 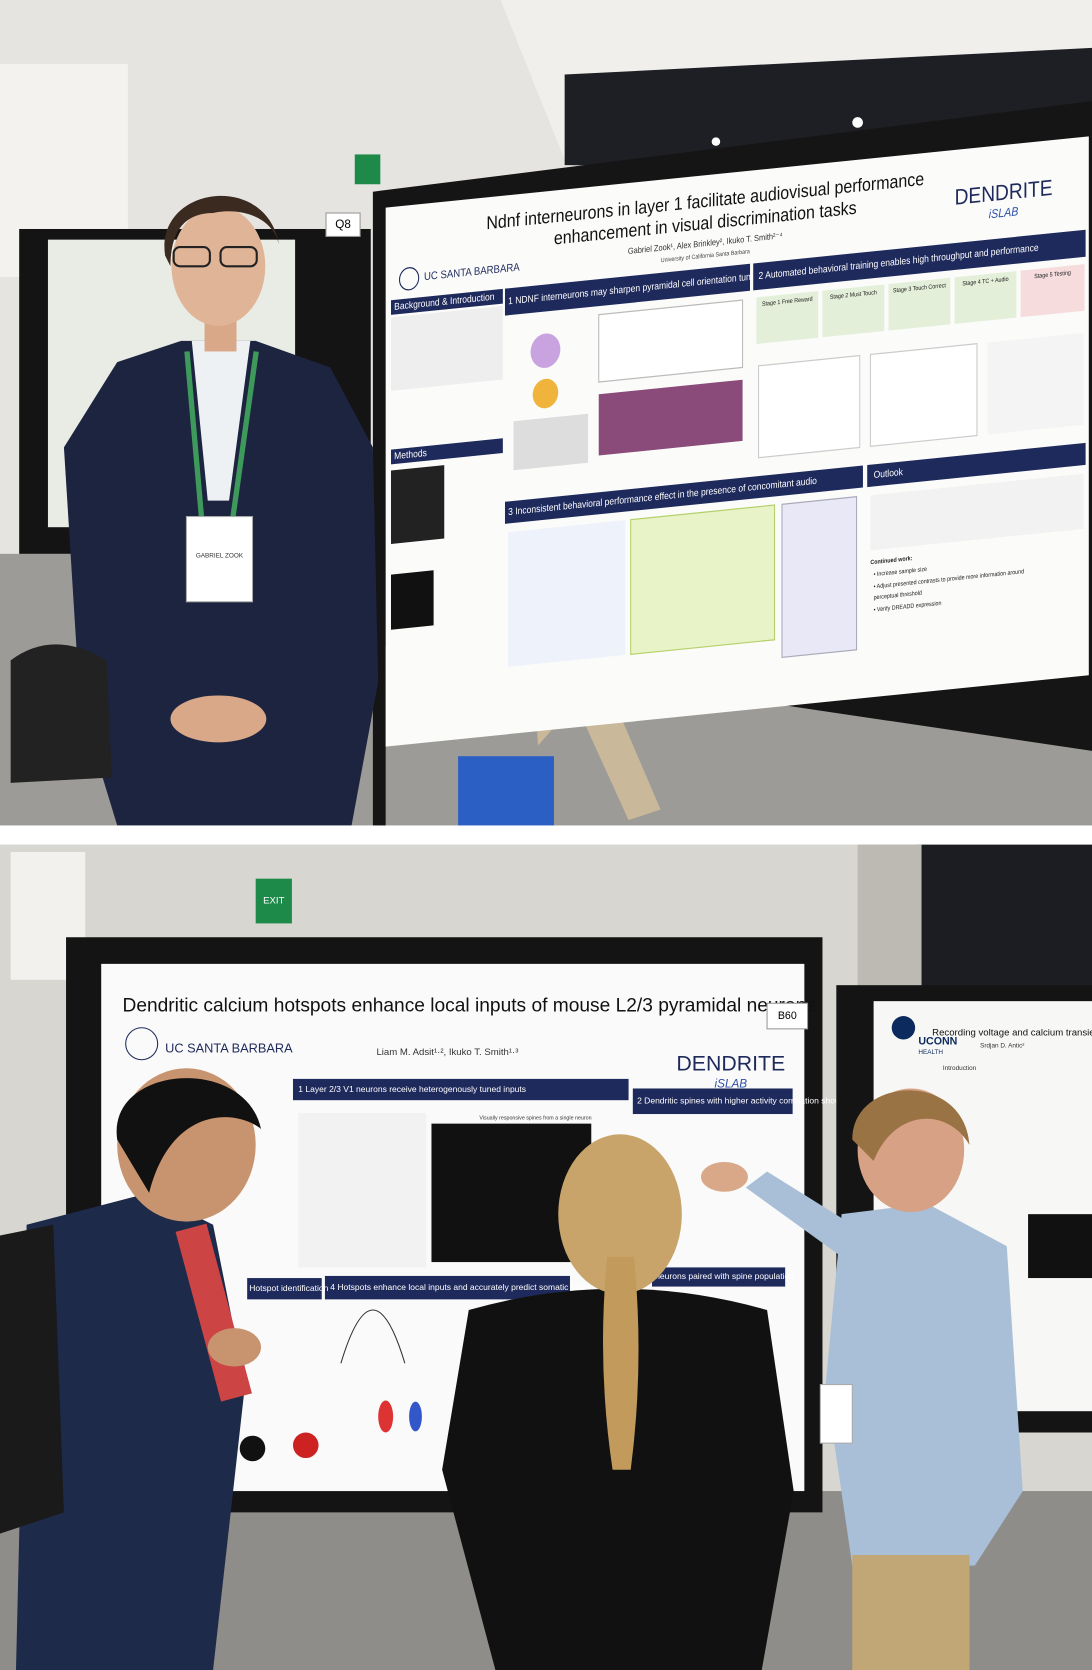 I want to click on stage-label: Stage 2 Must Touch, so click(x=853, y=295).